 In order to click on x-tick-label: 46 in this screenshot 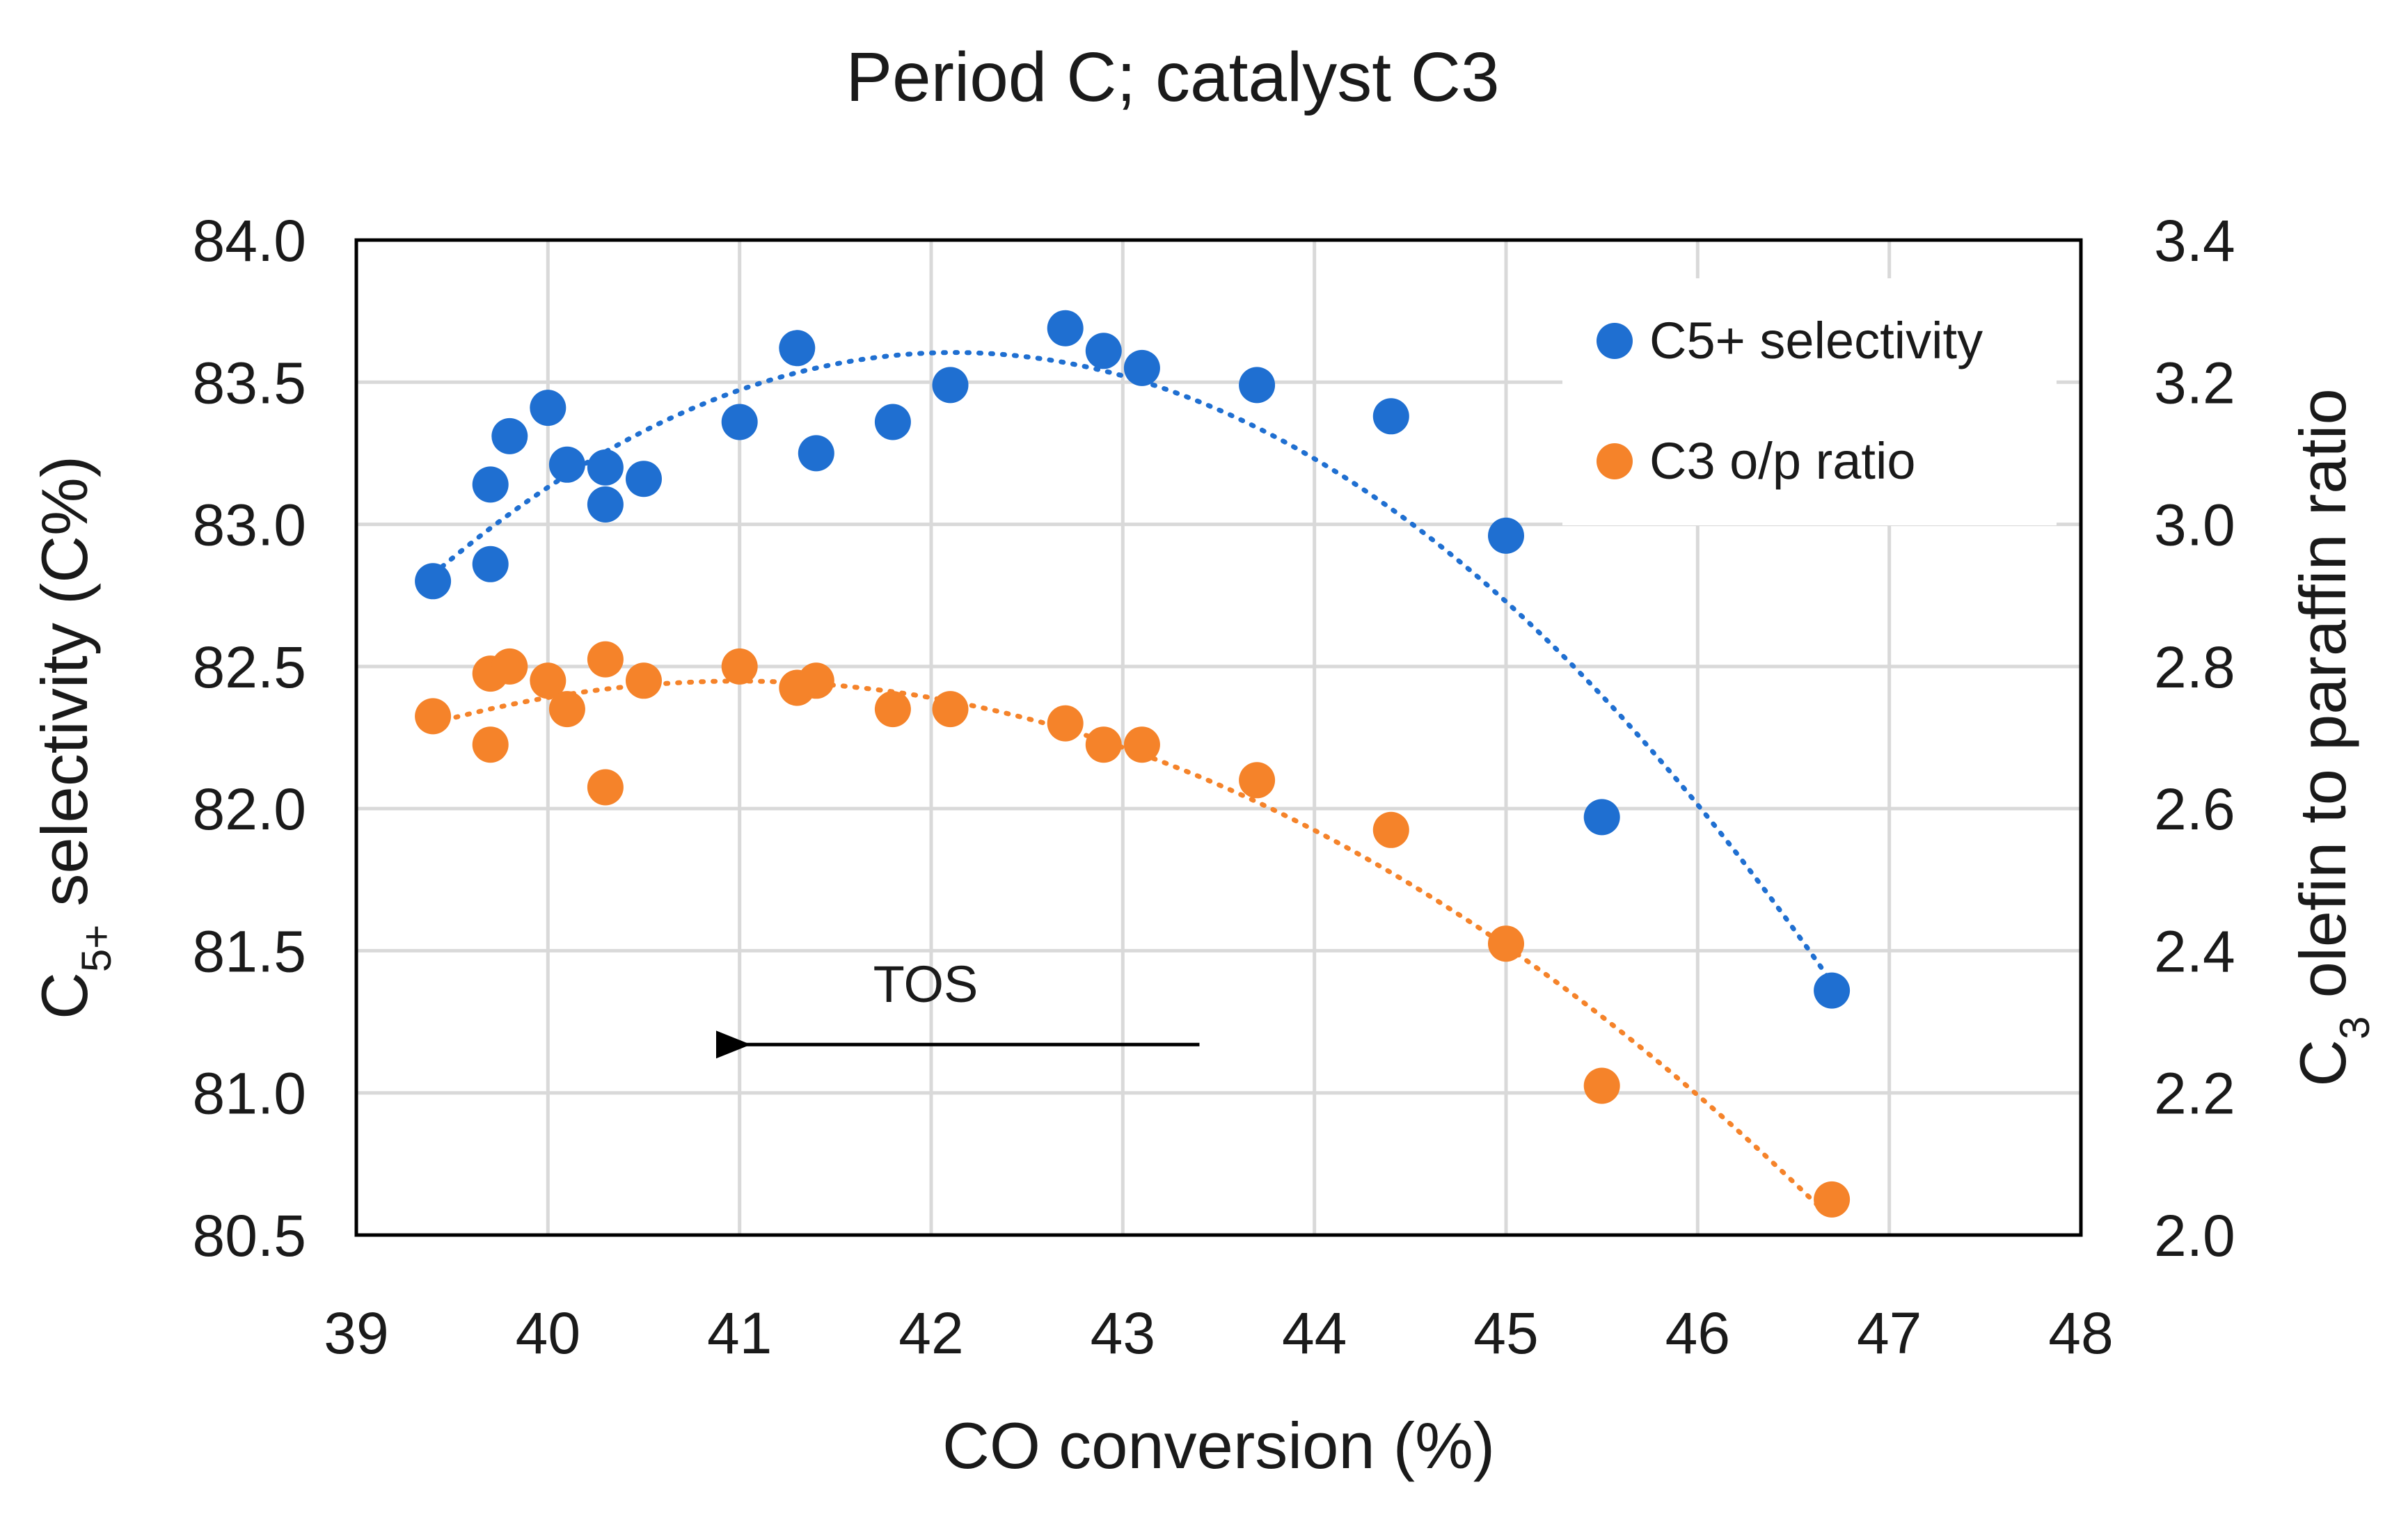, I will do `click(1697, 1333)`.